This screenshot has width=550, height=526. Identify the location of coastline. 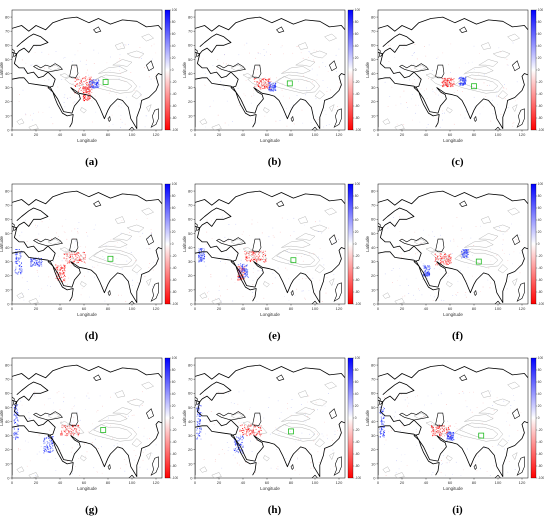
(453, 438).